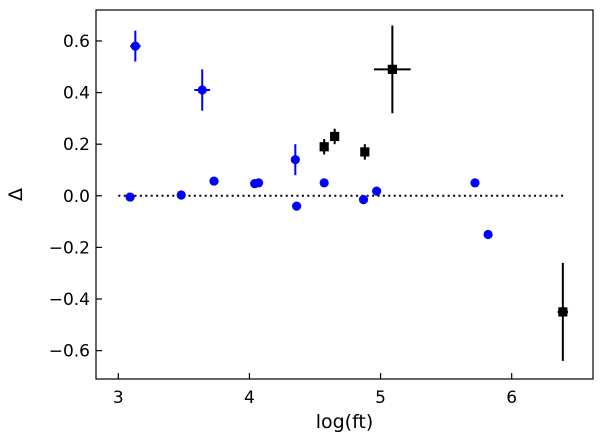 This screenshot has width=602, height=443. I want to click on x-tick-label: 6, so click(511, 398).